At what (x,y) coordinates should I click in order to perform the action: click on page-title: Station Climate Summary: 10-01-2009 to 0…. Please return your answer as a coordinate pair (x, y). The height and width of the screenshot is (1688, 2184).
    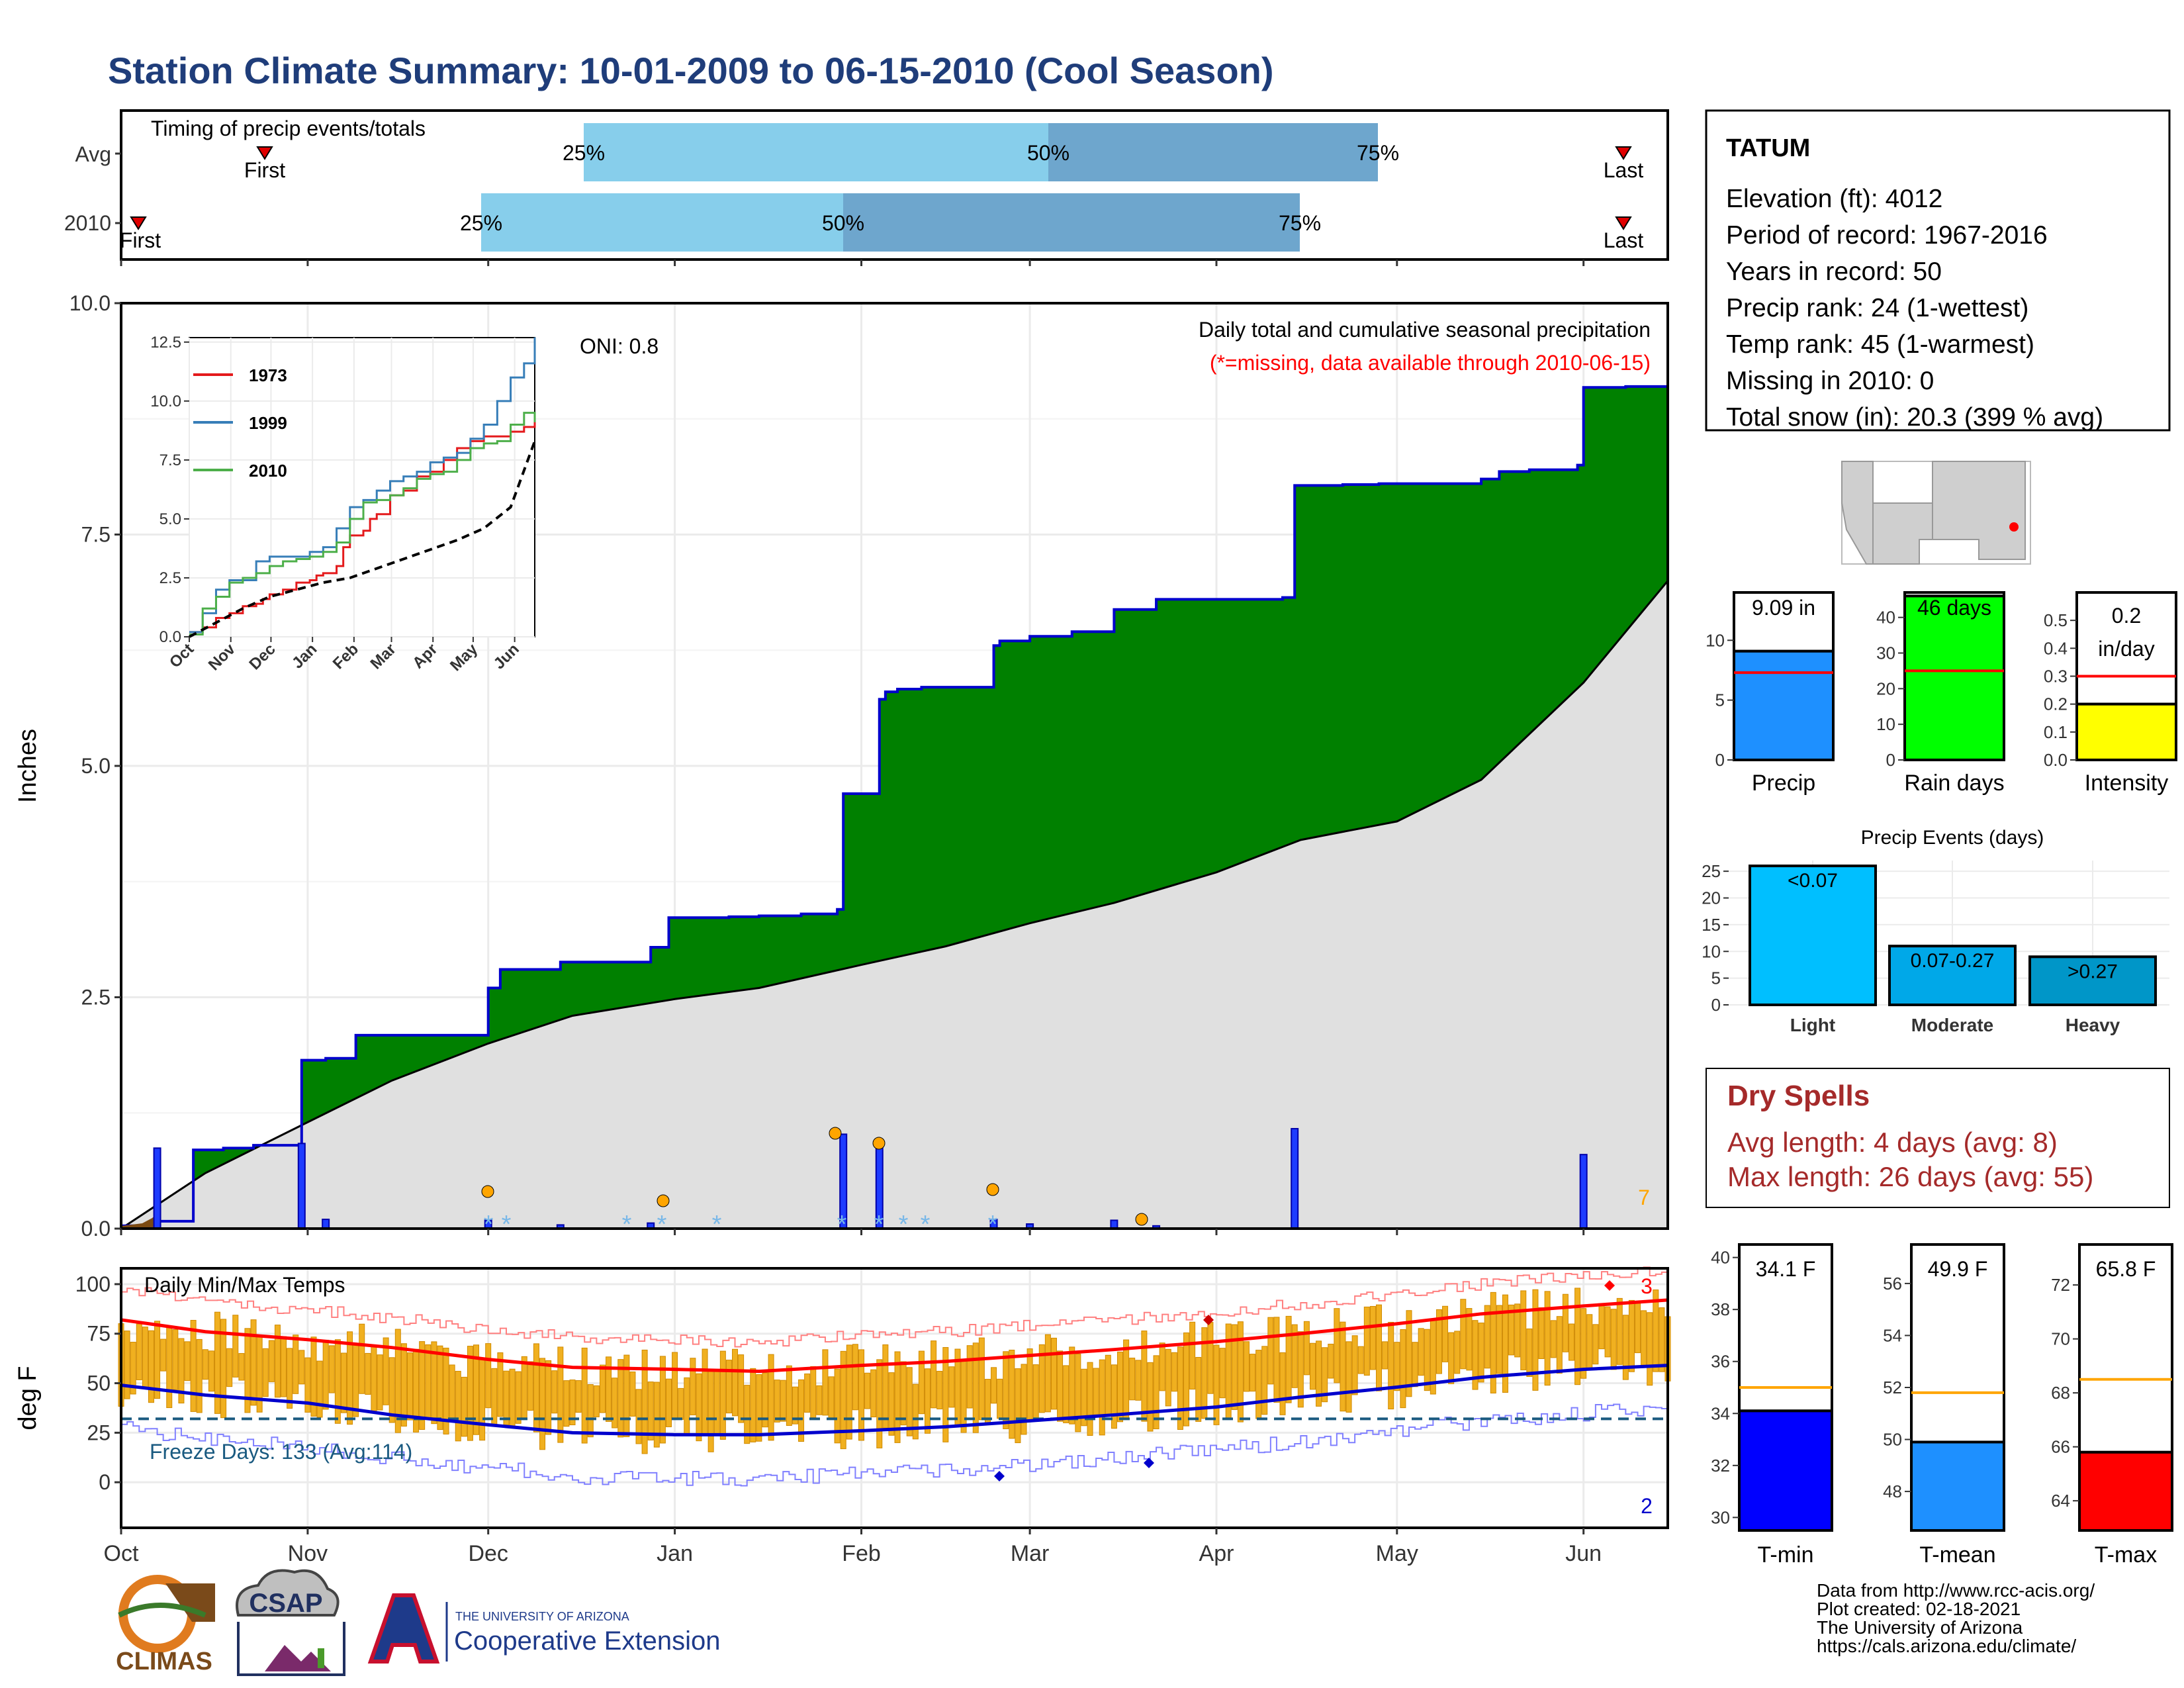
    Looking at the image, I should click on (691, 70).